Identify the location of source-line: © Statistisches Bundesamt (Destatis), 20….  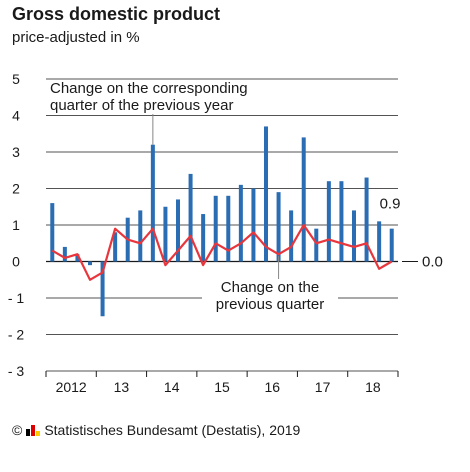
(156, 430).